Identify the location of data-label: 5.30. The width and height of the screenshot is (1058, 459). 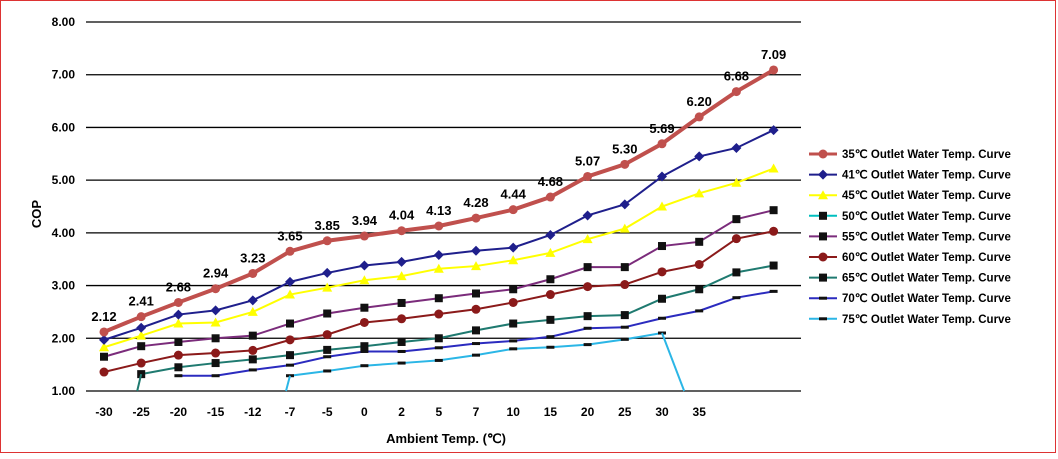
(624, 148).